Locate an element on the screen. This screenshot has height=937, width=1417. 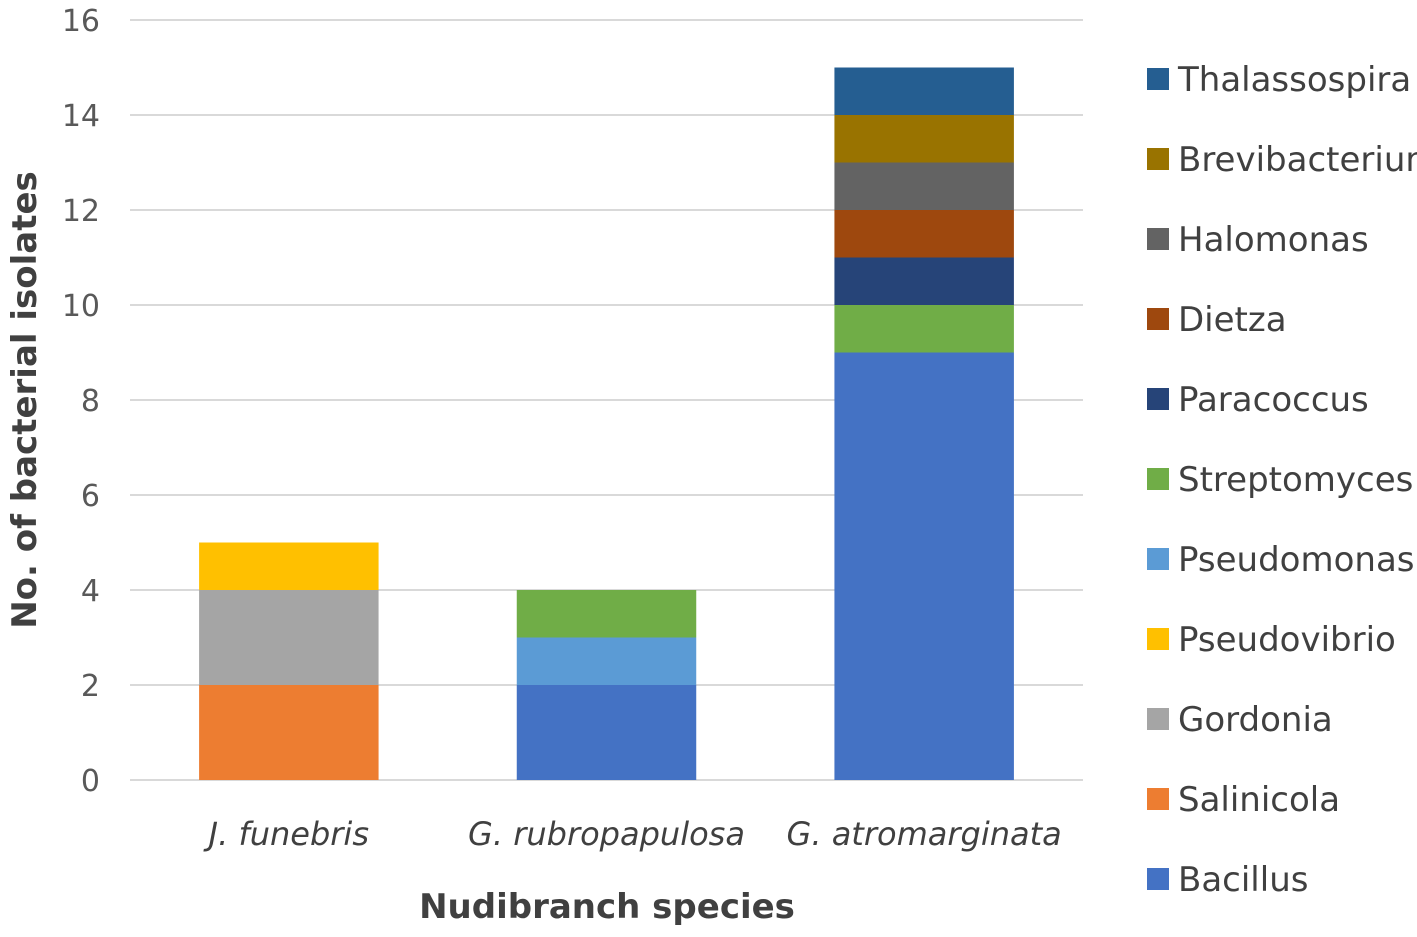
legend-swatch-halomonas is located at coordinates (1158, 239).